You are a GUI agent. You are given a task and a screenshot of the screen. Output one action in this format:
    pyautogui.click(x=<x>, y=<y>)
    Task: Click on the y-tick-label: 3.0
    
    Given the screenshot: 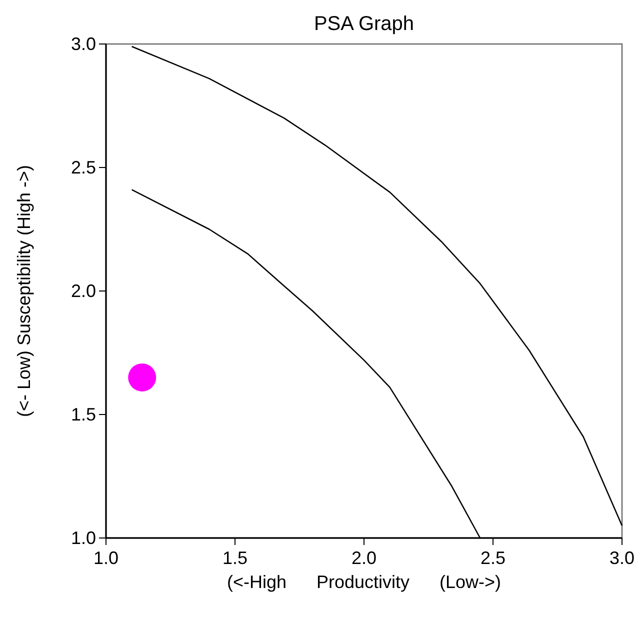 What is the action you would take?
    pyautogui.click(x=83, y=44)
    